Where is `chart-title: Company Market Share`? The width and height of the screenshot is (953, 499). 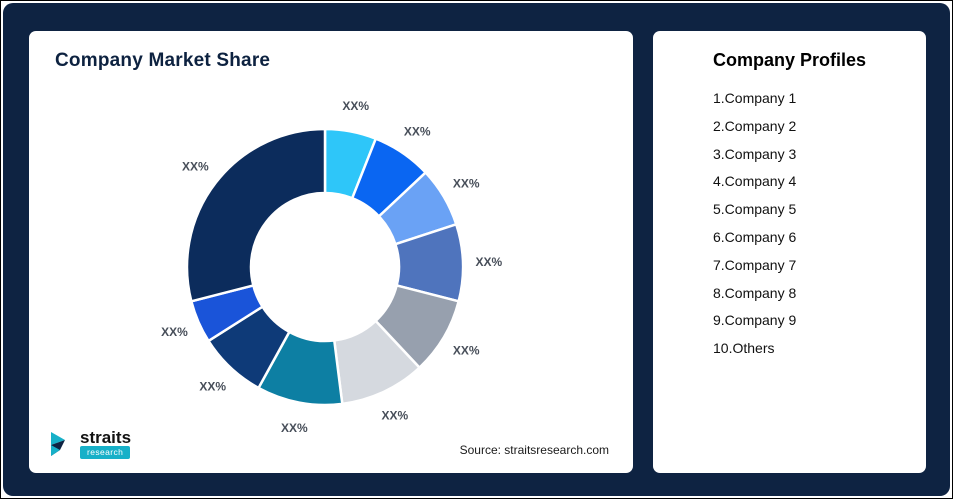 chart-title: Company Market Share is located at coordinates (163, 60).